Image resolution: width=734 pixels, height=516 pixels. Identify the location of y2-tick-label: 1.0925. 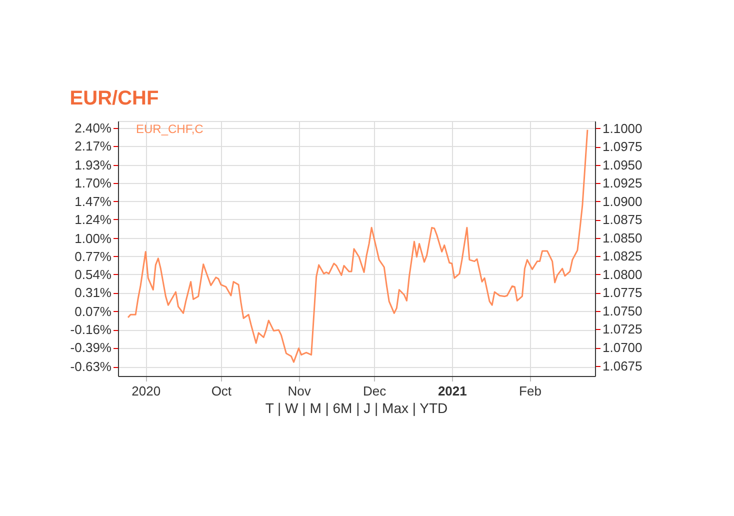
(622, 183).